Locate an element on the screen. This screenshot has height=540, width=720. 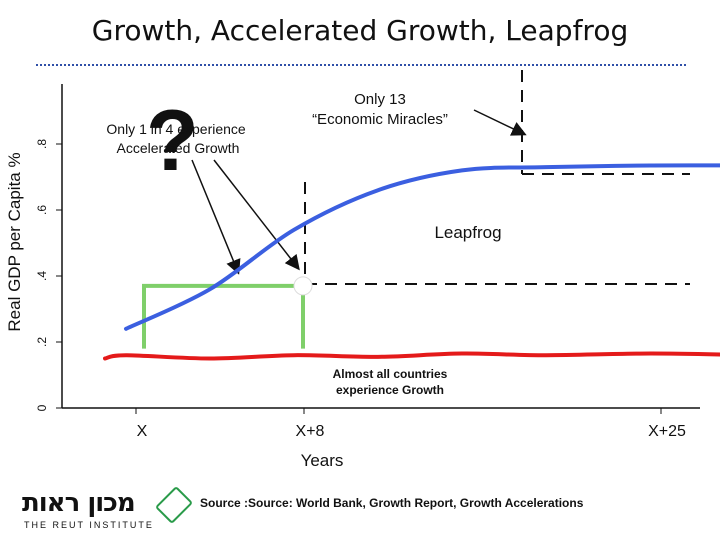
series-line-baseline is located at coordinates (411, 356).